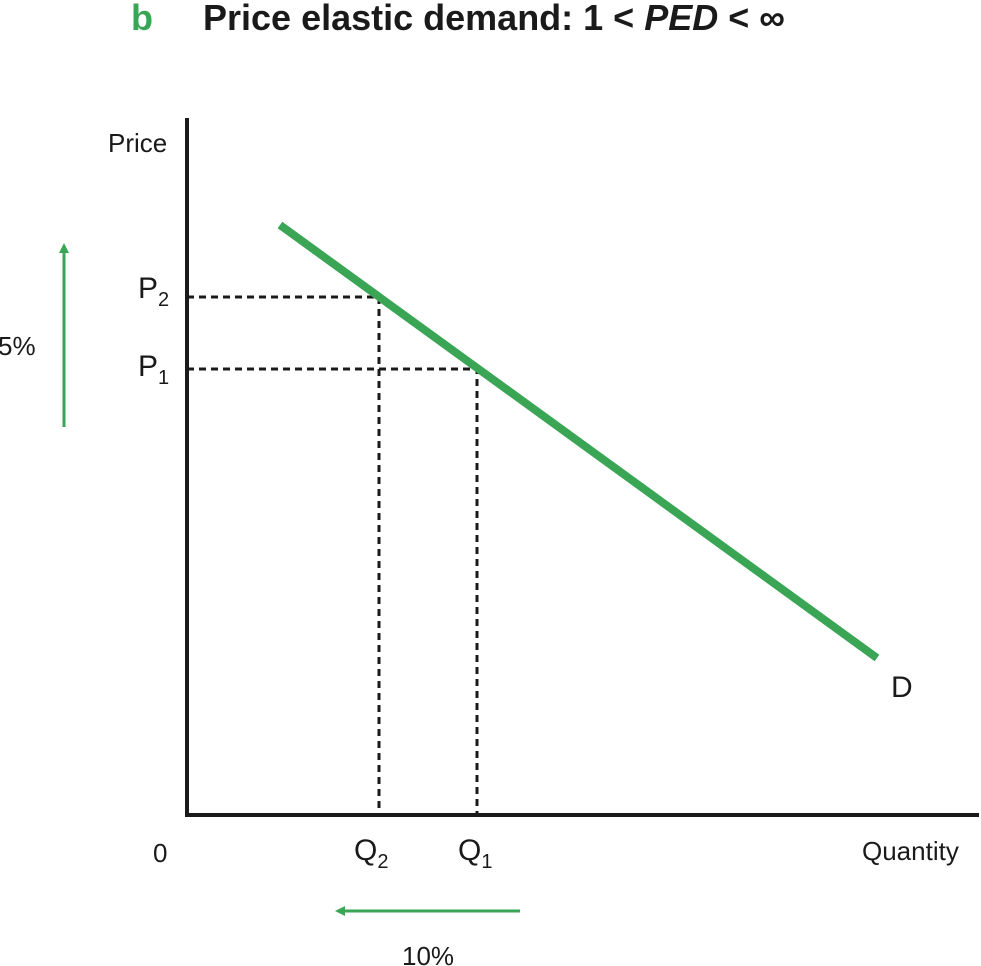 This screenshot has width=981, height=966. I want to click on title-italic: PED, so click(681, 19).